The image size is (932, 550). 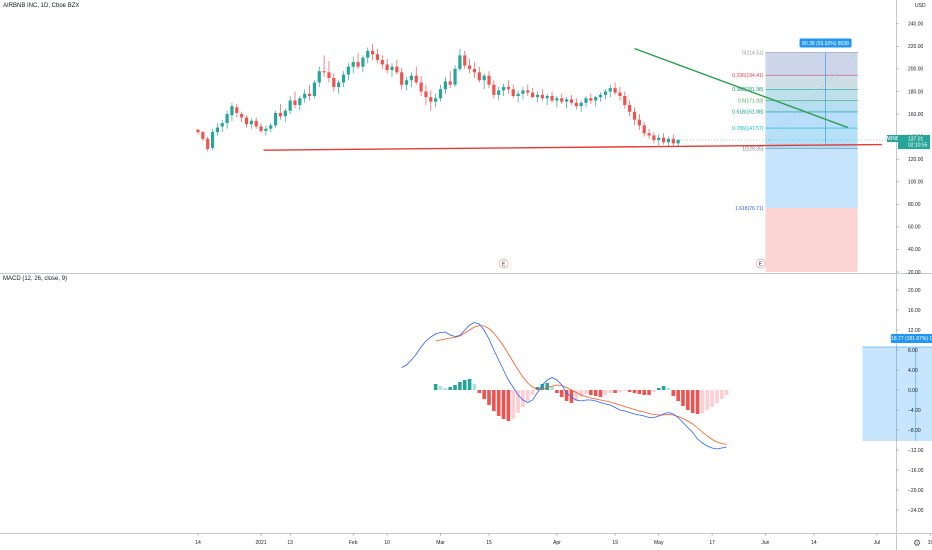 I want to click on ticker-badge, so click(x=892, y=138).